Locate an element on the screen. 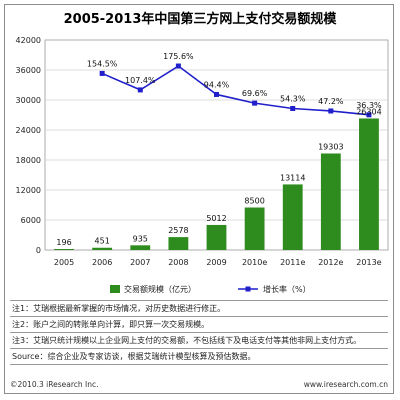 The image size is (400, 400). y-tick-label: 6000 is located at coordinates (31, 220).